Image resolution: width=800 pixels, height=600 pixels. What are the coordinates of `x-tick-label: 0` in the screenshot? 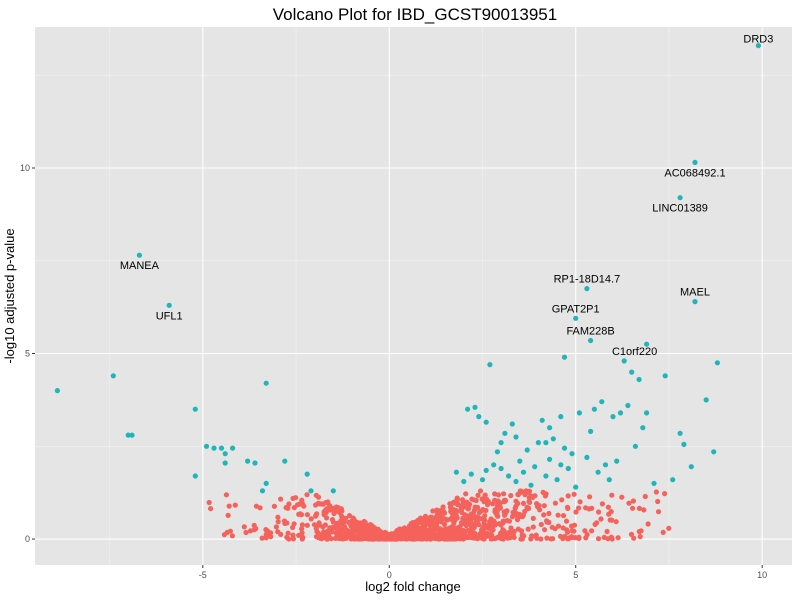 It's located at (389, 575).